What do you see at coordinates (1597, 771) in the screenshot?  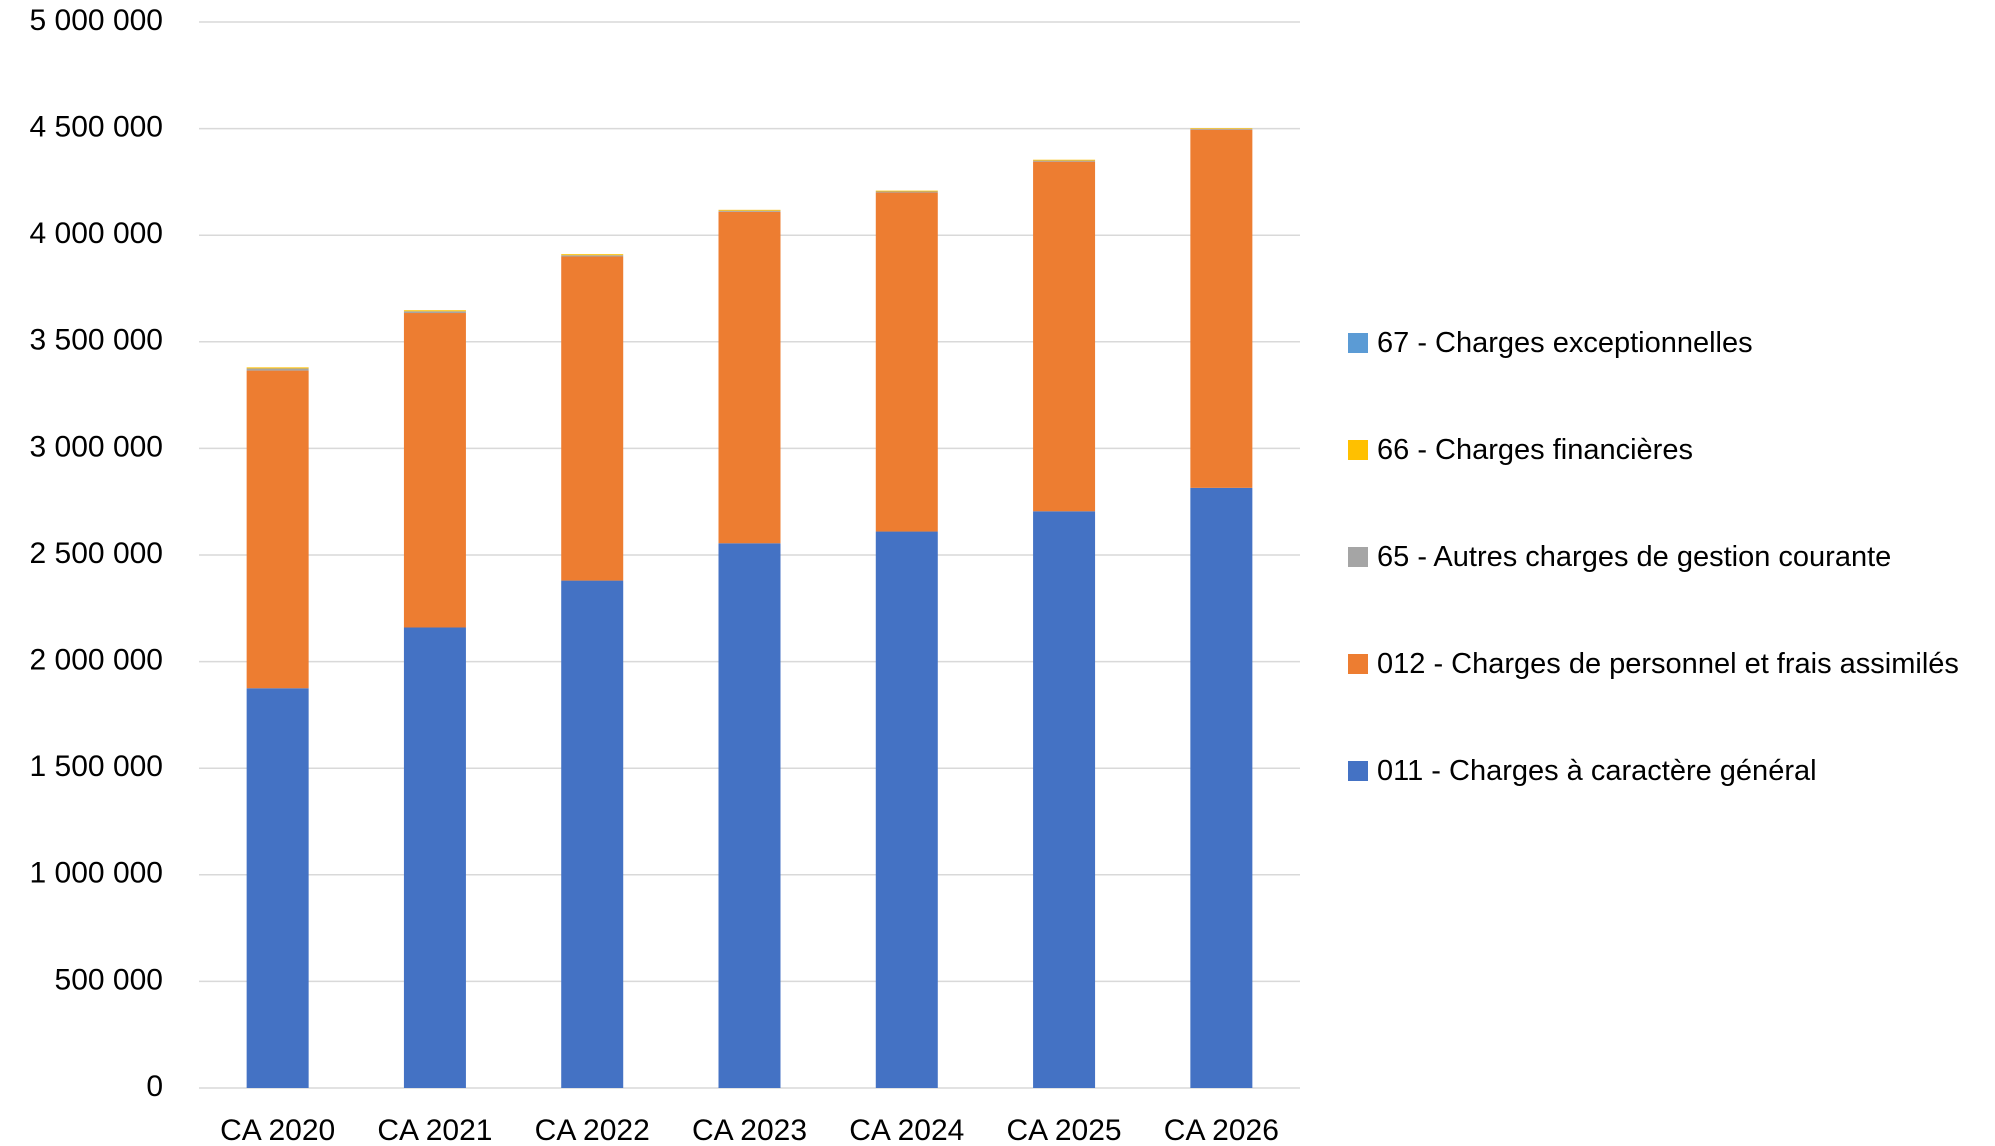 I see `legend-label: 011 - Charges à caractère général` at bounding box center [1597, 771].